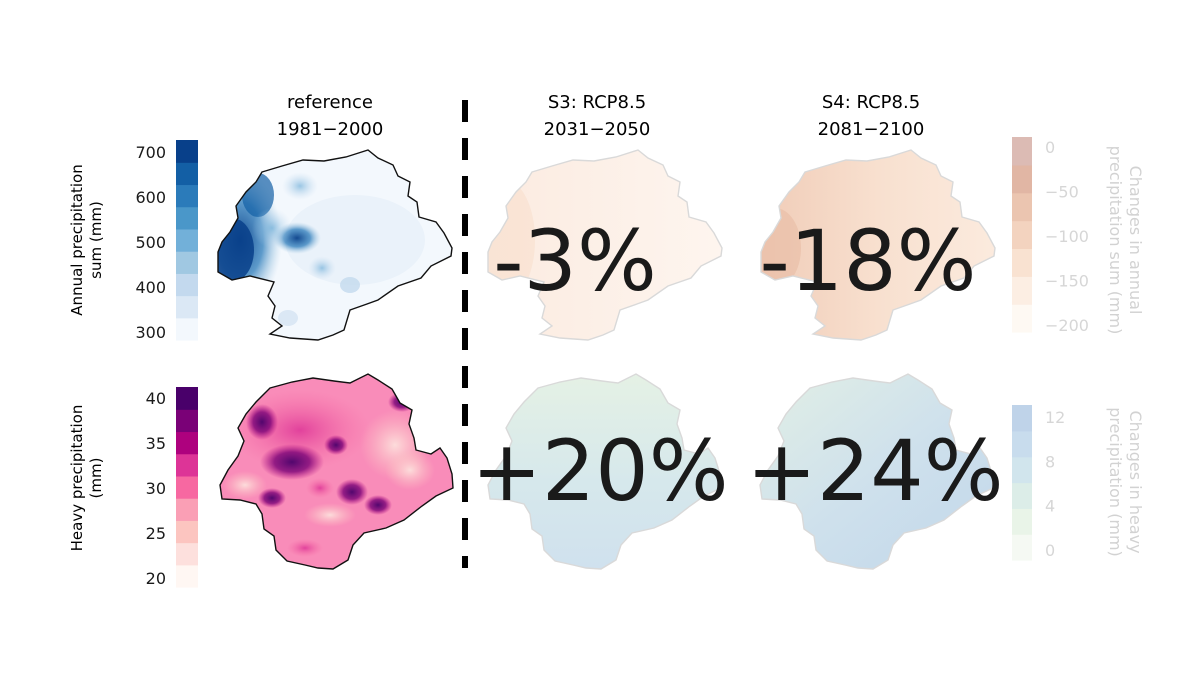 The image size is (1200, 675). Describe the element at coordinates (1135, 481) in the screenshot. I see `colorbar-heavy-change-label-line1: Changes in heavy` at that location.